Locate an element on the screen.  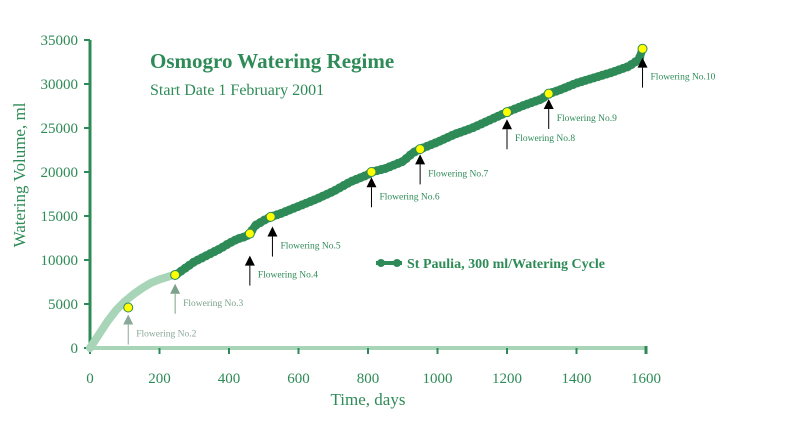
y-tick-label: 15000 is located at coordinates (60, 217).